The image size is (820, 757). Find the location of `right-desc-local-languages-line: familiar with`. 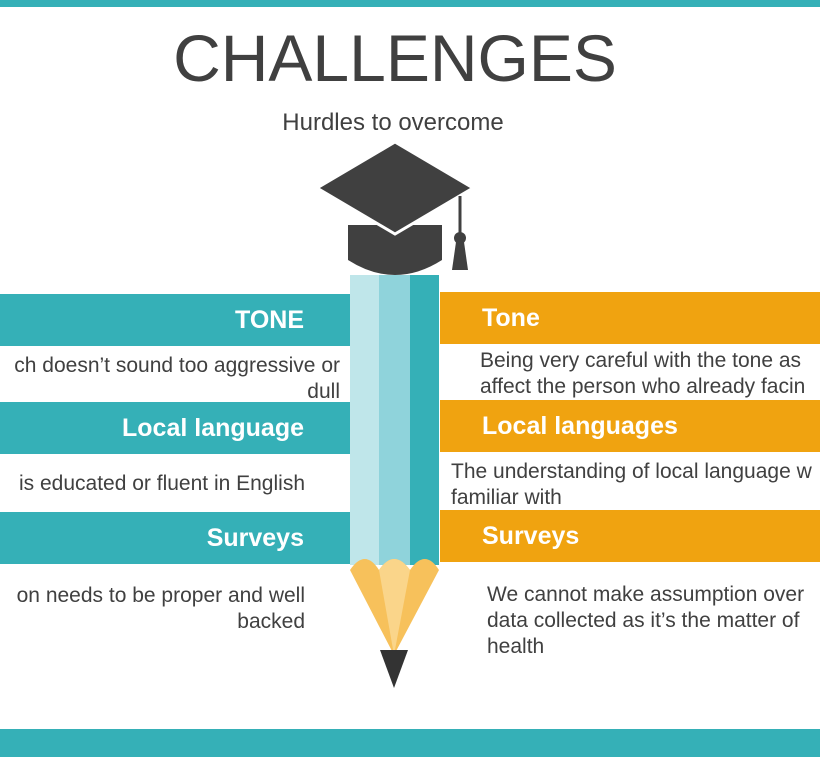

right-desc-local-languages-line: familiar with is located at coordinates (506, 497).